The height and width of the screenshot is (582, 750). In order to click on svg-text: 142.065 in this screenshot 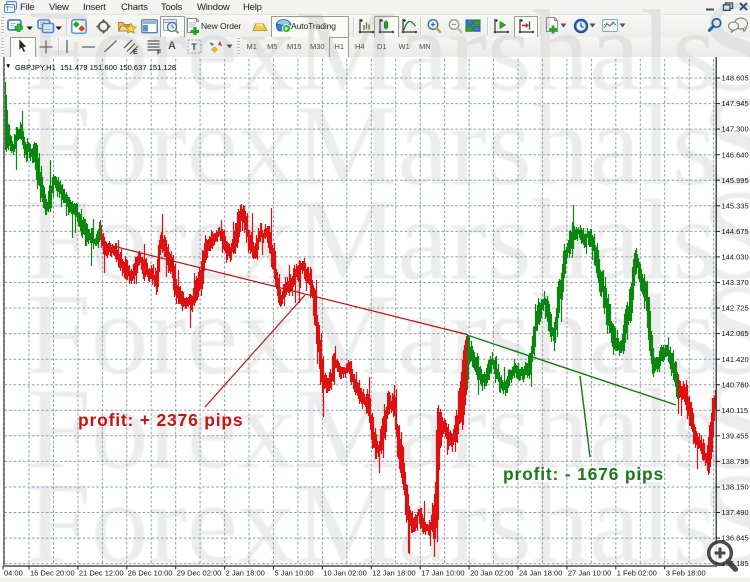, I will do `click(735, 333)`.